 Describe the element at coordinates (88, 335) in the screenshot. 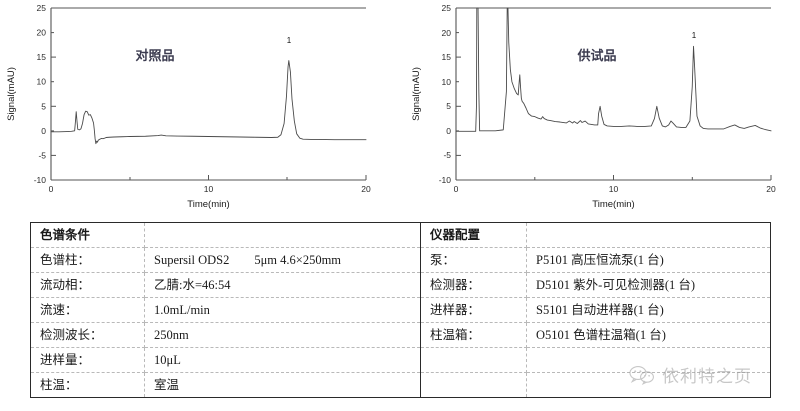

I see `label-column: 检测波长：` at that location.